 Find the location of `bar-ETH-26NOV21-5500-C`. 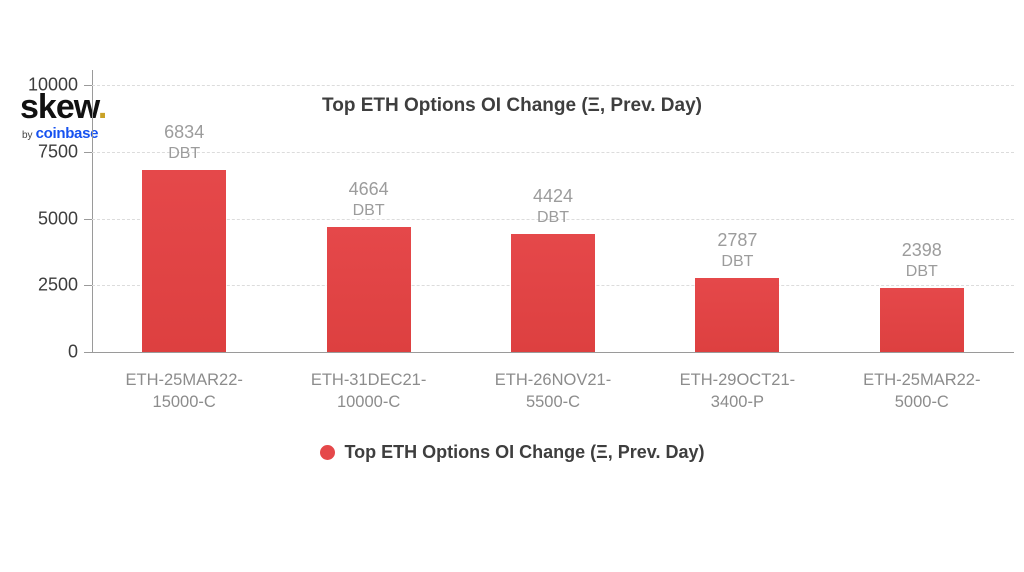

bar-ETH-26NOV21-5500-C is located at coordinates (553, 292).